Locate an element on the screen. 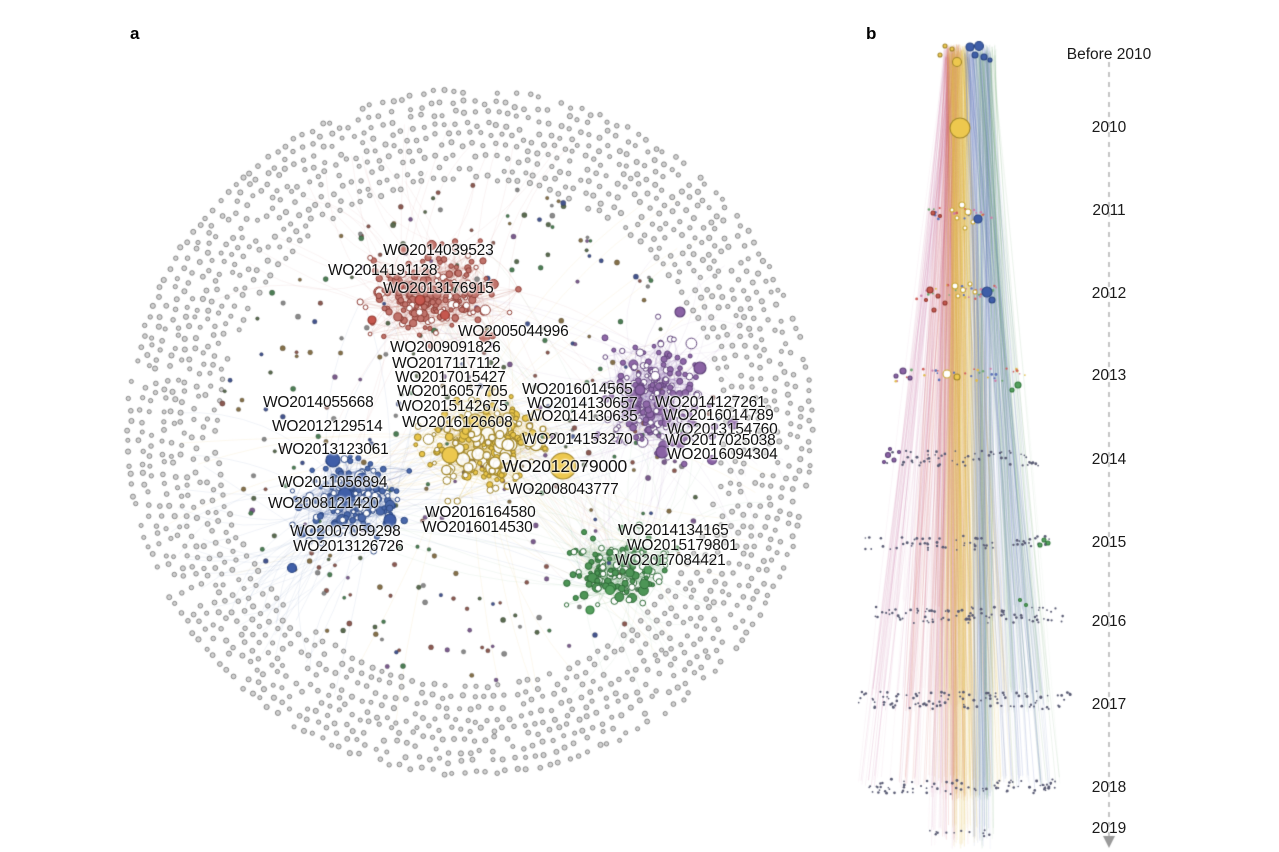  patent-node-label: WO2009091826 is located at coordinates (445, 347).